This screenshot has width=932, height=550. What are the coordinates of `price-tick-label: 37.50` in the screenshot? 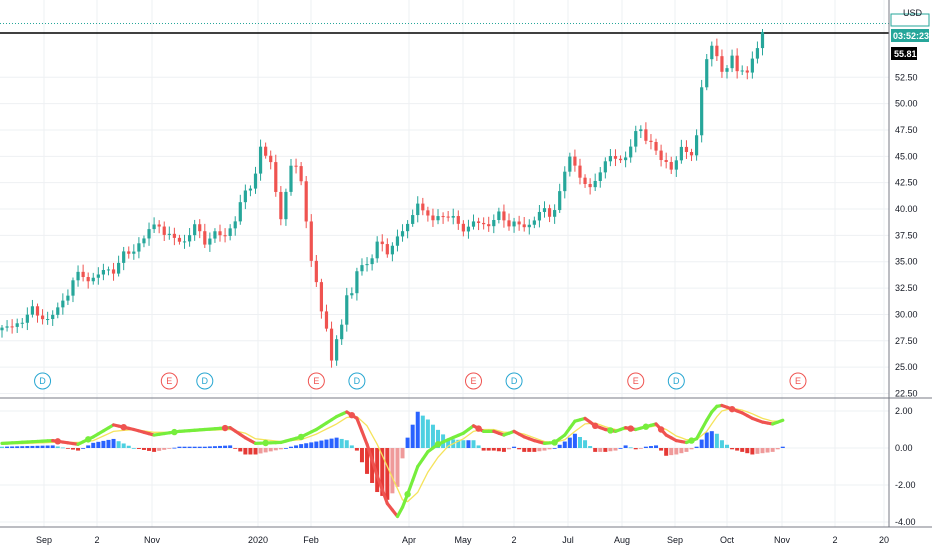 It's located at (906, 235).